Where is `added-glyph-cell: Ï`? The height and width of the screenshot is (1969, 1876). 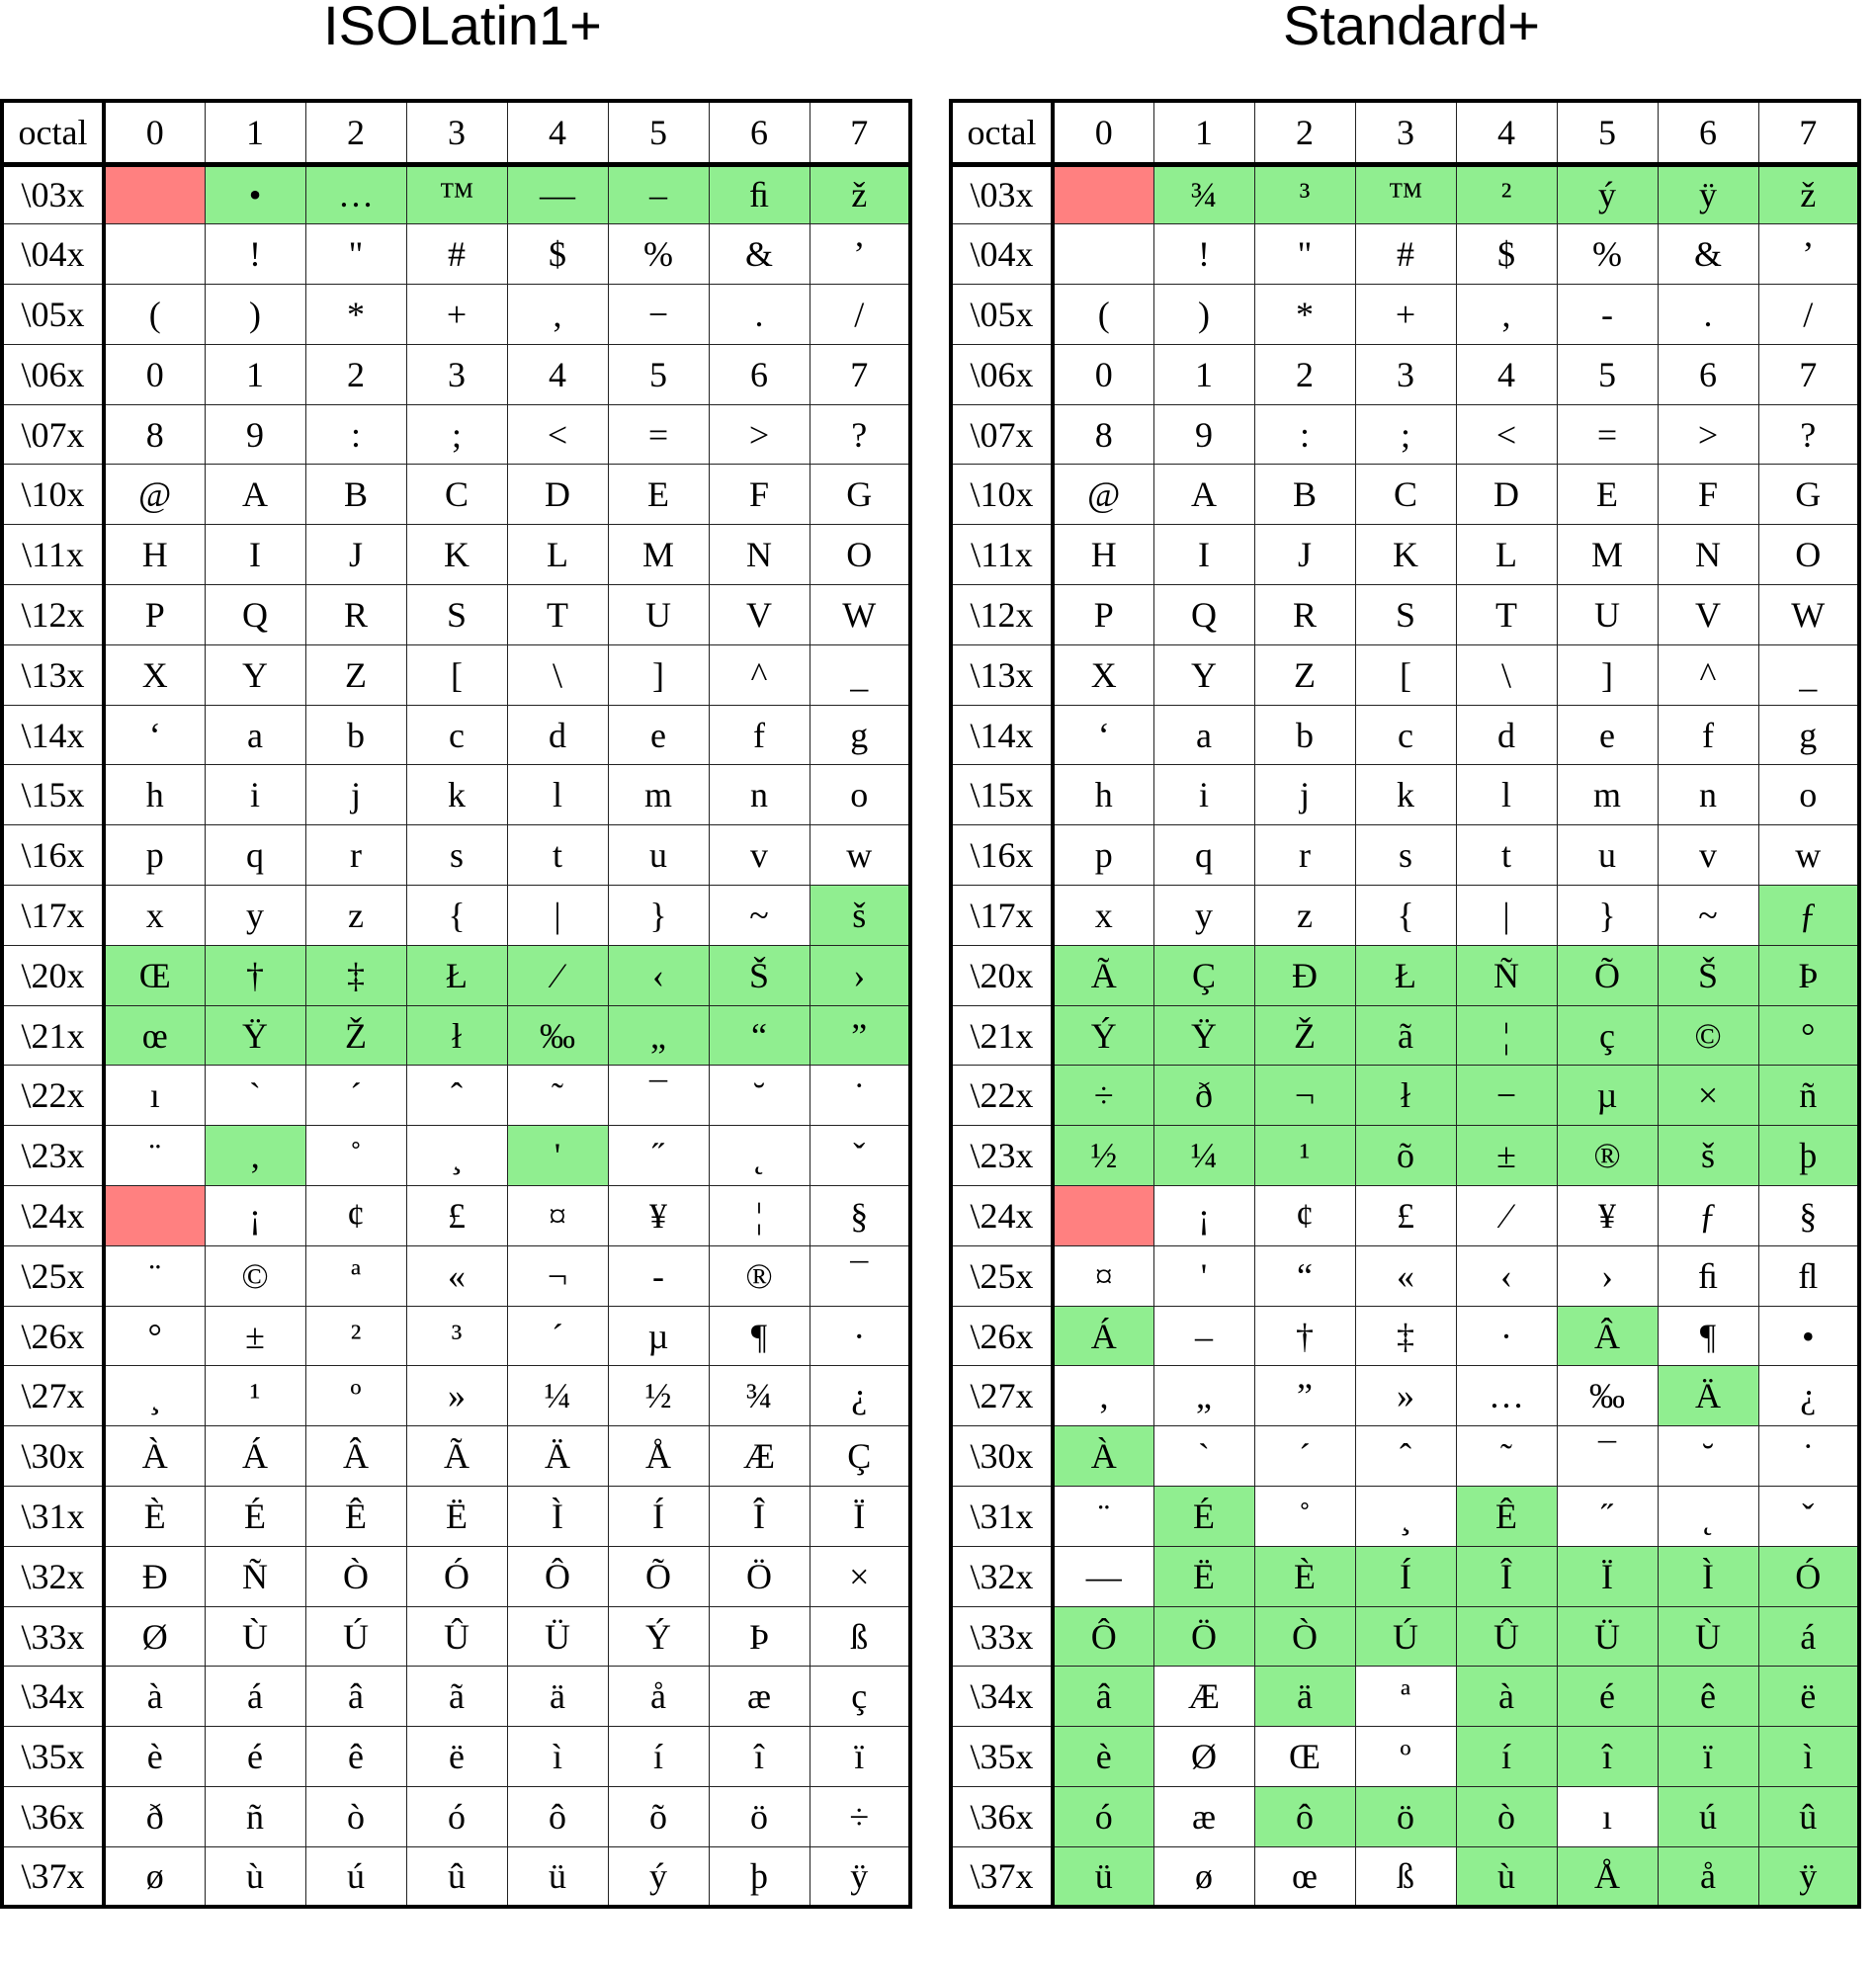
added-glyph-cell: Ï is located at coordinates (1607, 1576).